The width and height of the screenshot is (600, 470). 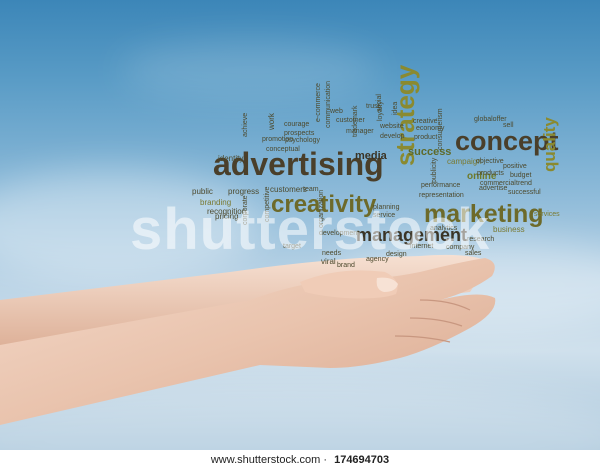 I want to click on word-cloud-word: customer, so click(x=350, y=120).